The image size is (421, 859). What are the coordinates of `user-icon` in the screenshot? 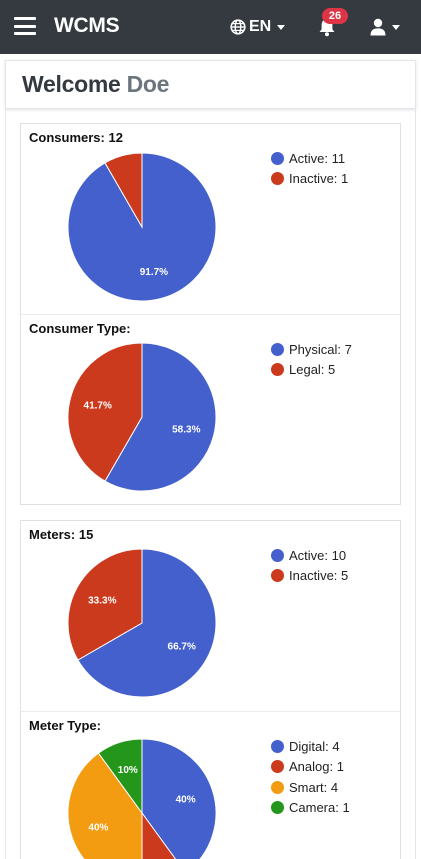 It's located at (378, 27).